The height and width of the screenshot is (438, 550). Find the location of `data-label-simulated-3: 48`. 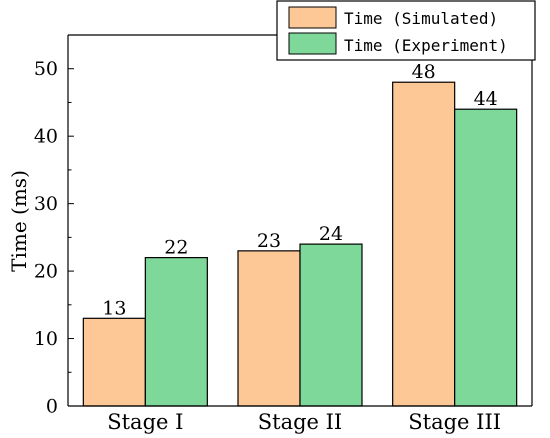

data-label-simulated-3: 48 is located at coordinates (424, 72).